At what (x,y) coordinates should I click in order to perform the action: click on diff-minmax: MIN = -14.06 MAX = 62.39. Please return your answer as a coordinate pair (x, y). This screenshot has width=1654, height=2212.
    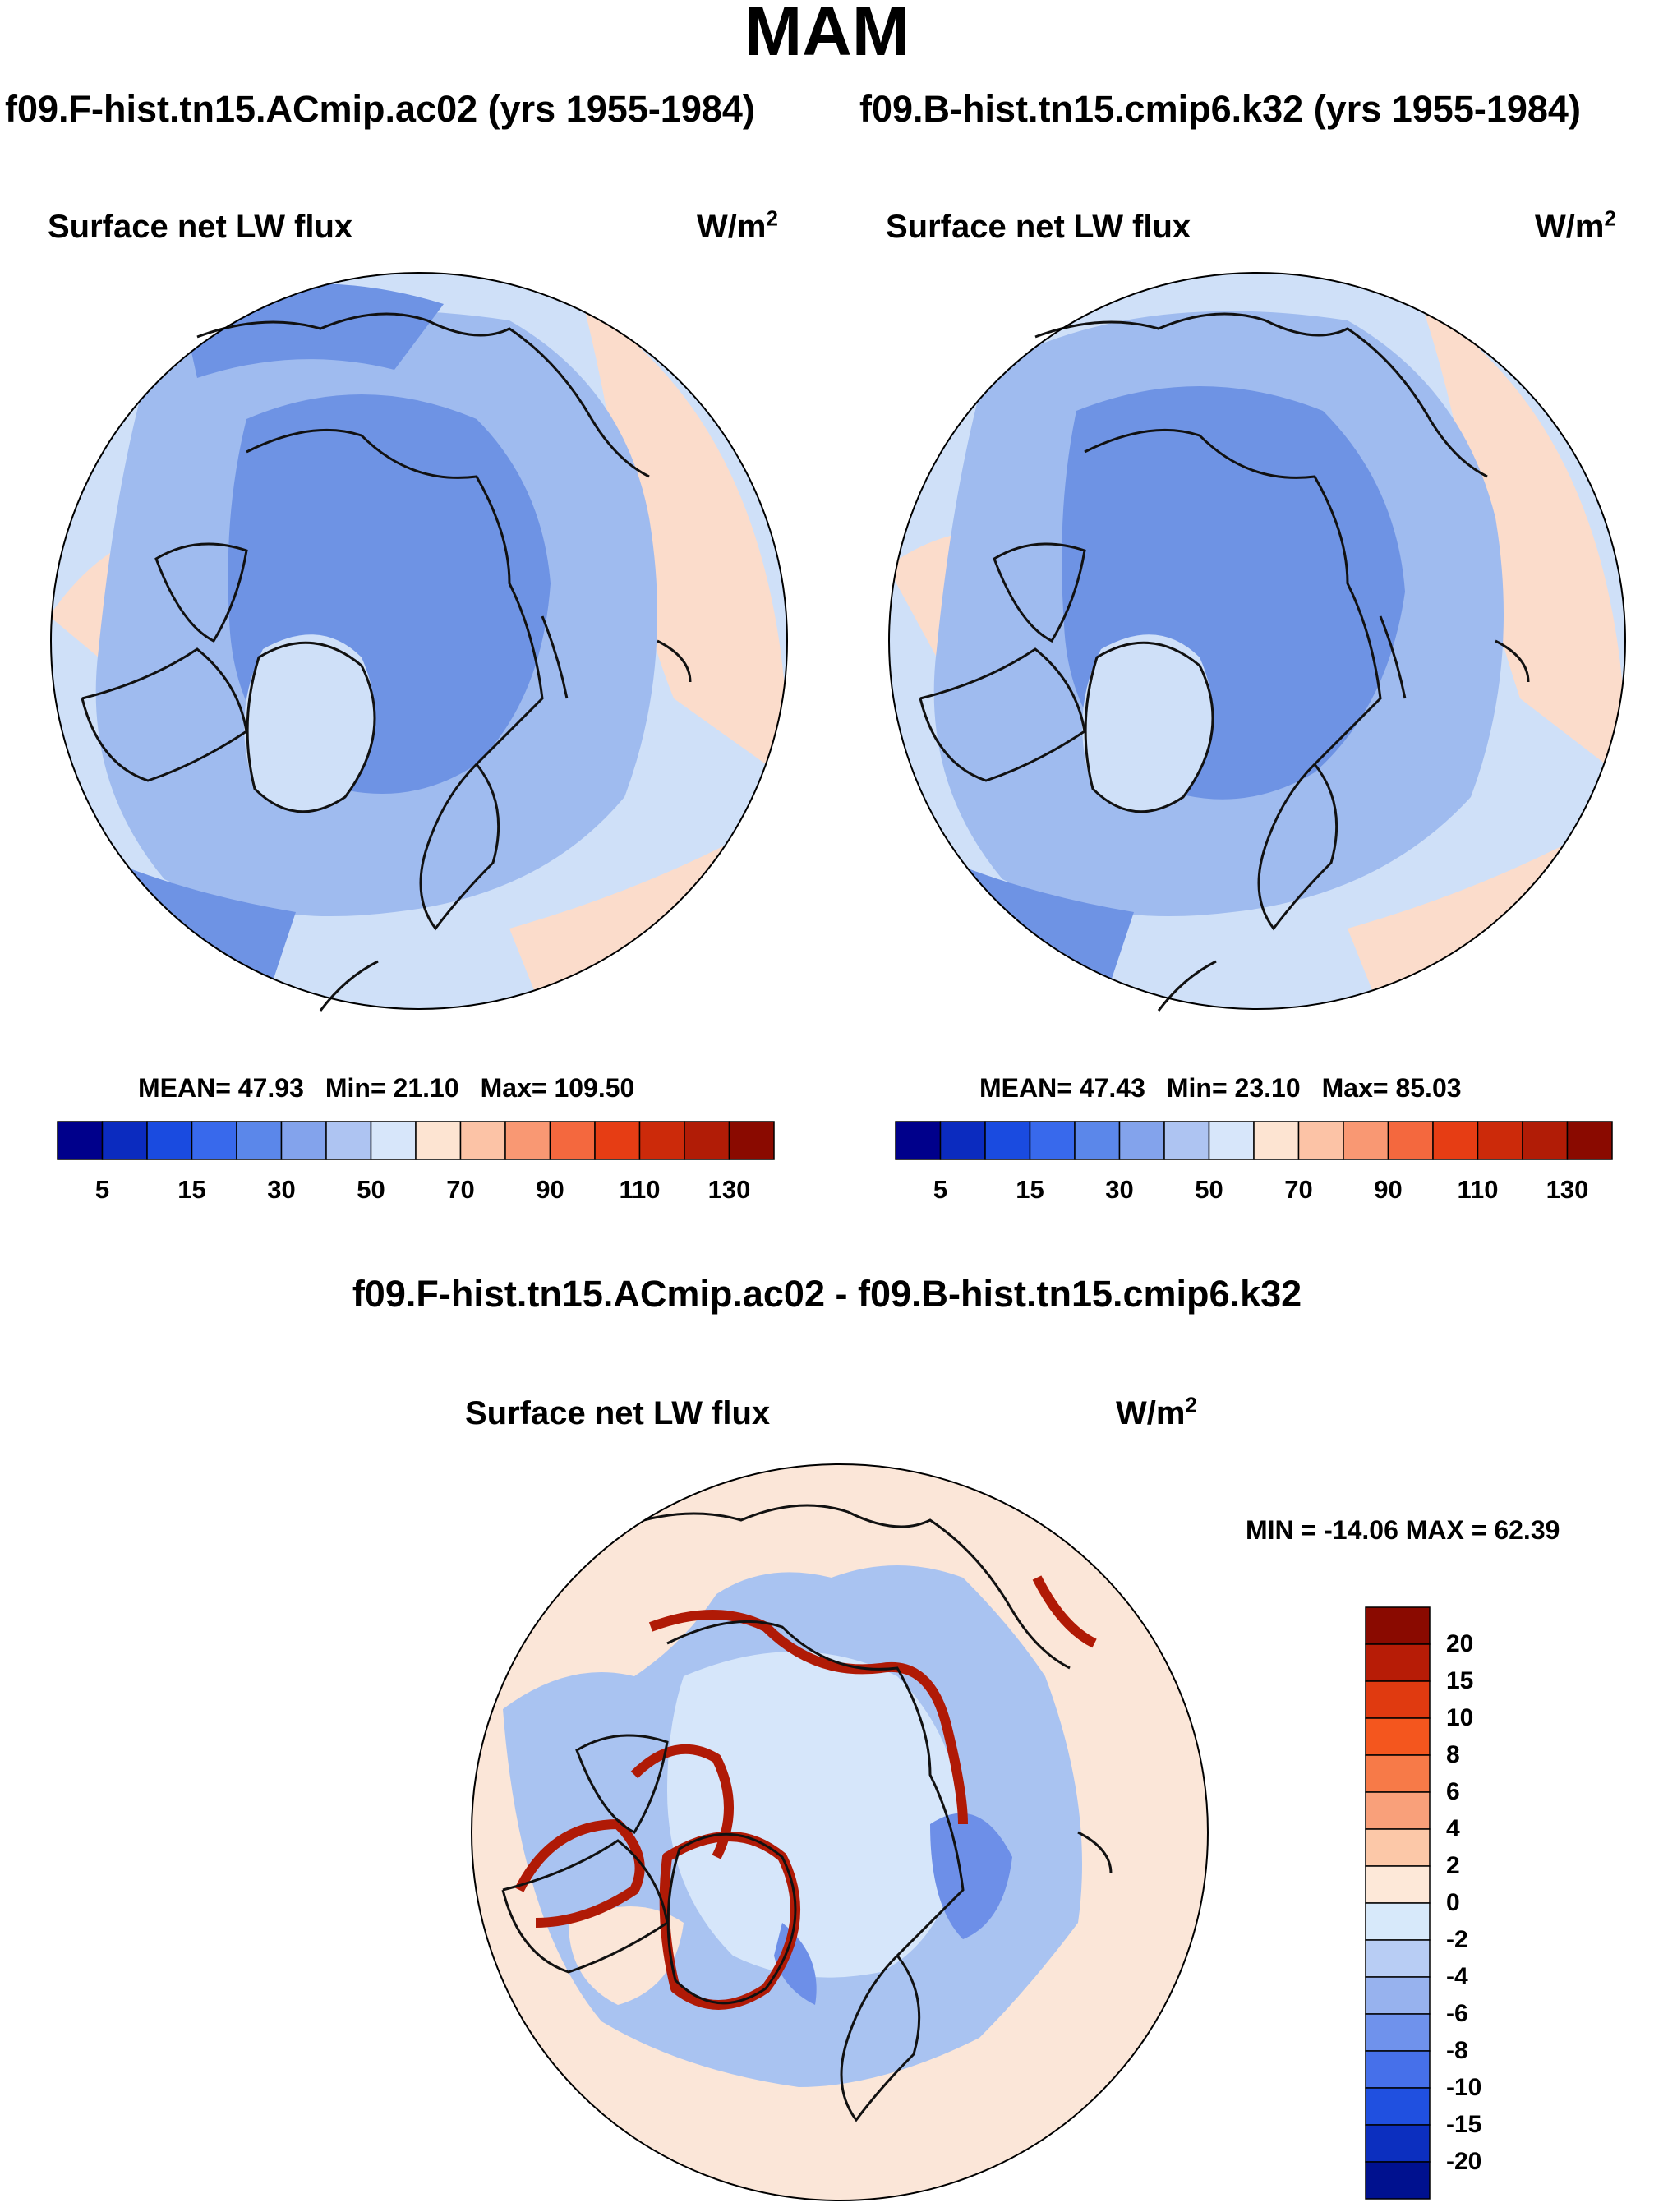
    Looking at the image, I should click on (1403, 1530).